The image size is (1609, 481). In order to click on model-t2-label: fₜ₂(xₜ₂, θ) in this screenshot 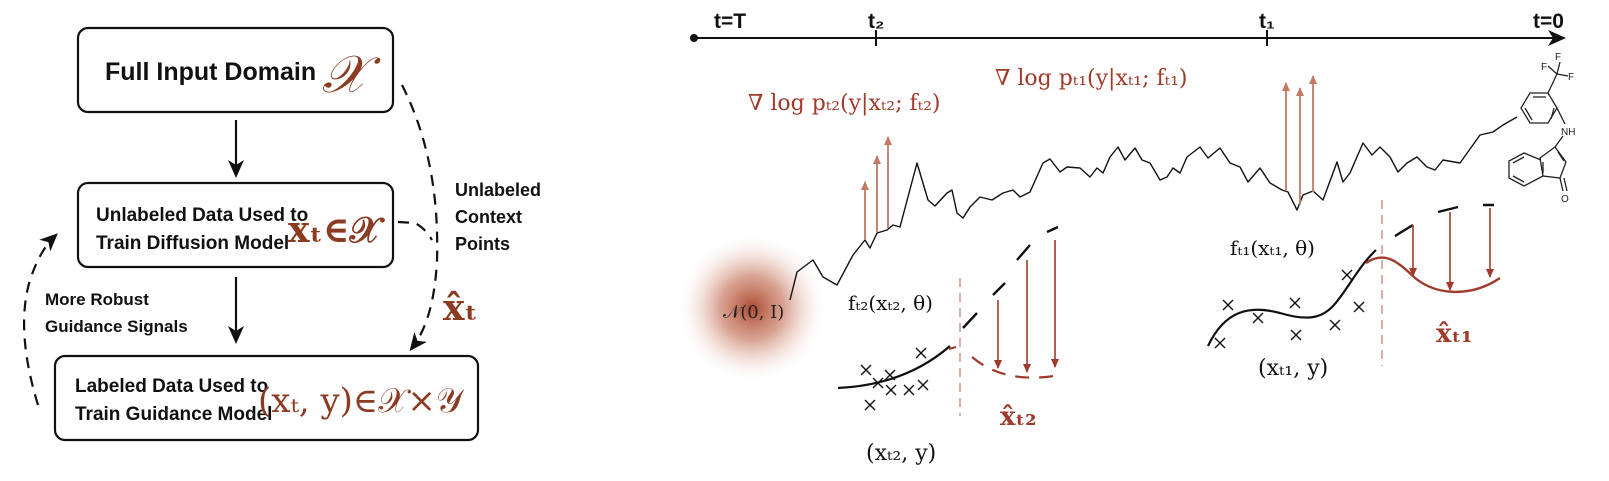, I will do `click(890, 303)`.